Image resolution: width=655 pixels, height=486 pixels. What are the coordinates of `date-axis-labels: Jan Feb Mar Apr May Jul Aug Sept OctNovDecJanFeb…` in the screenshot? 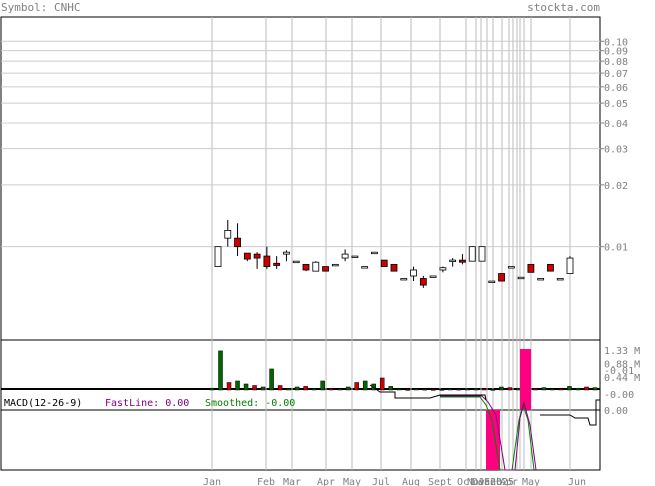 It's located at (394, 481).